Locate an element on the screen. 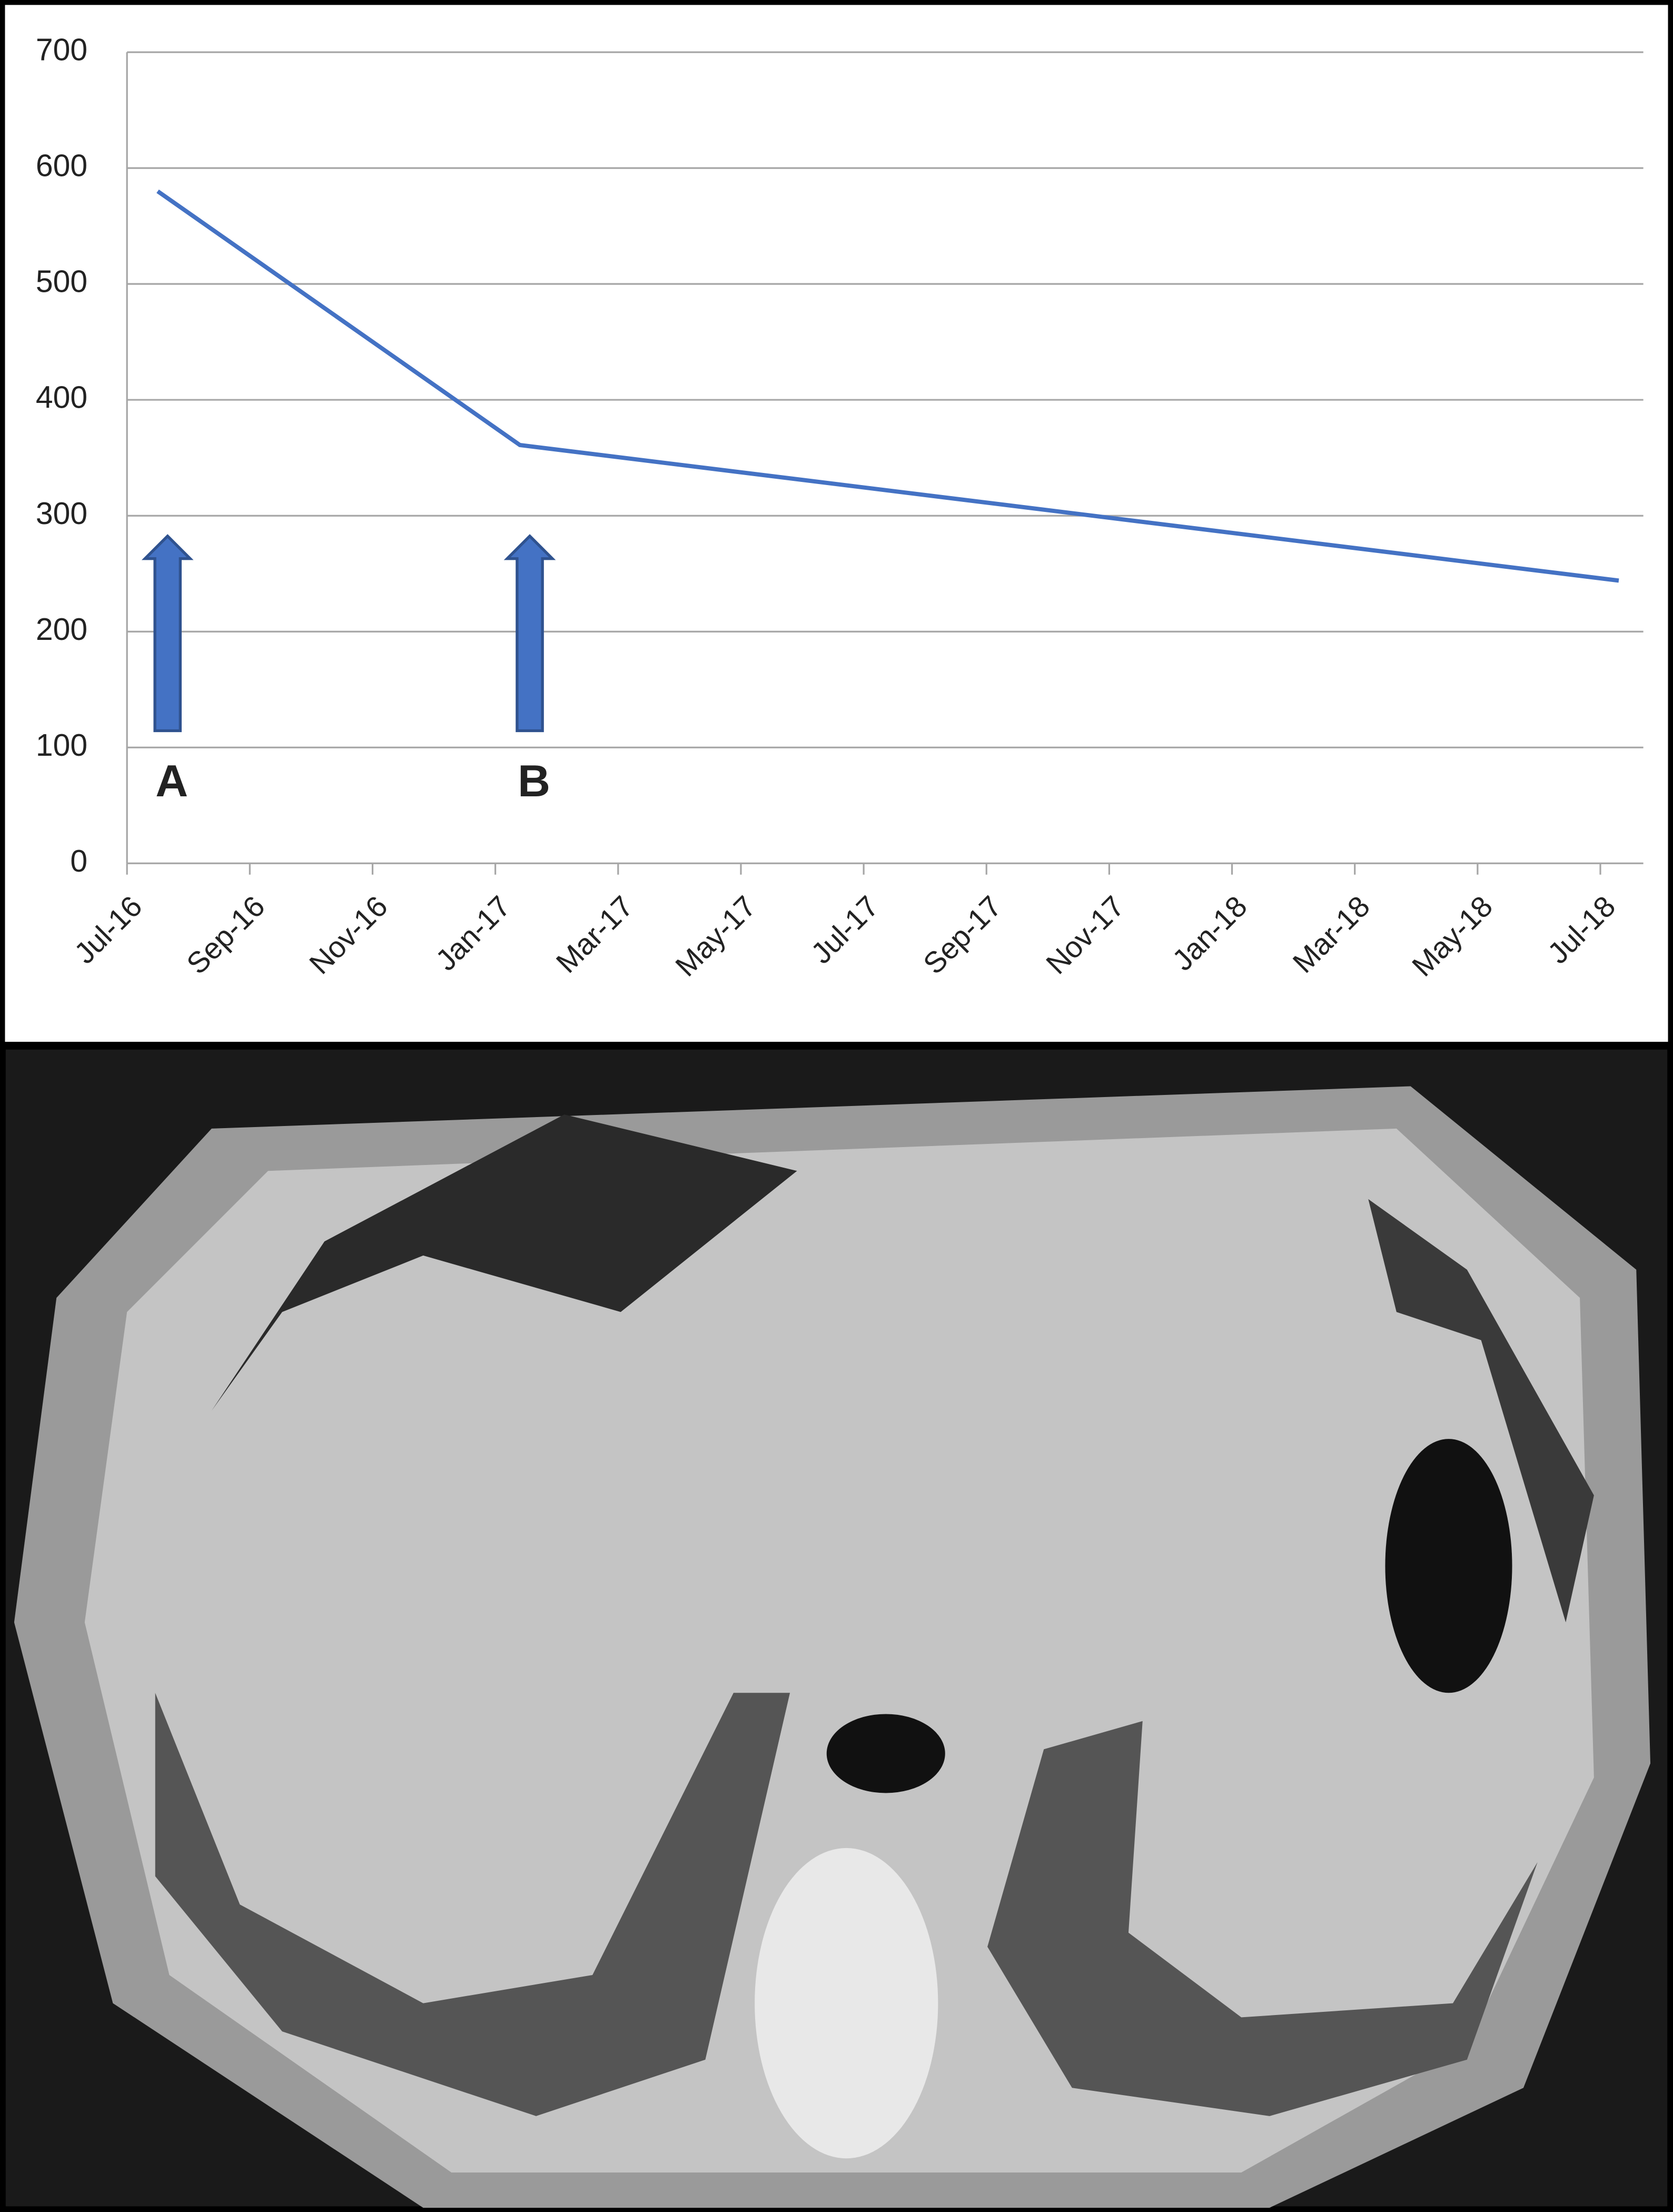  stomach-air is located at coordinates (1448, 1566).